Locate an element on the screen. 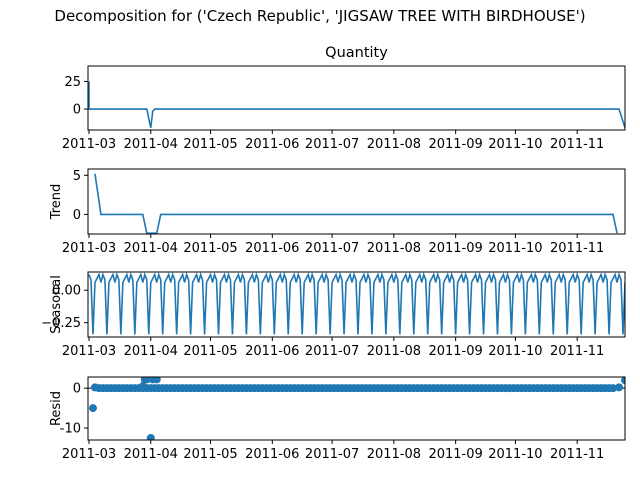 The width and height of the screenshot is (640, 484). y-axis-label: Seasonal is located at coordinates (56, 304).